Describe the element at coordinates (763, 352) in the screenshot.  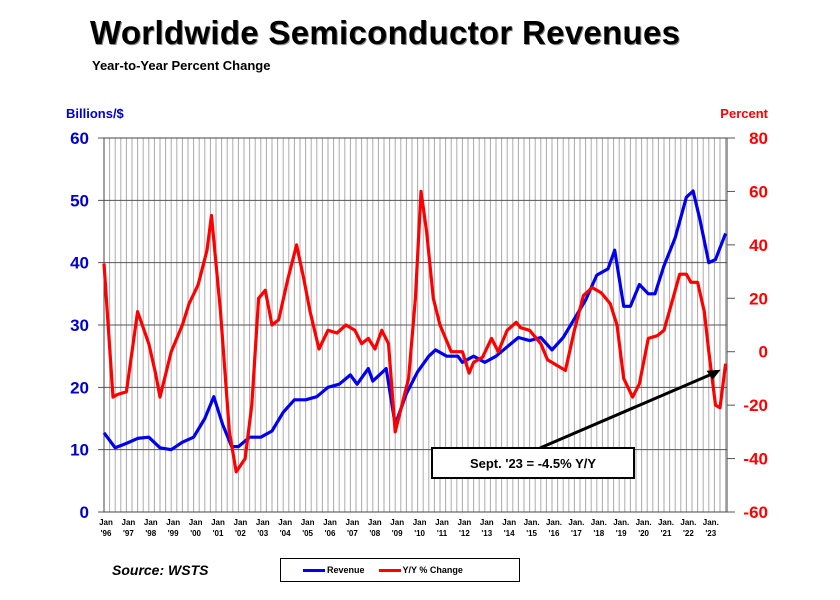
I see `right-tick-label: 0` at that location.